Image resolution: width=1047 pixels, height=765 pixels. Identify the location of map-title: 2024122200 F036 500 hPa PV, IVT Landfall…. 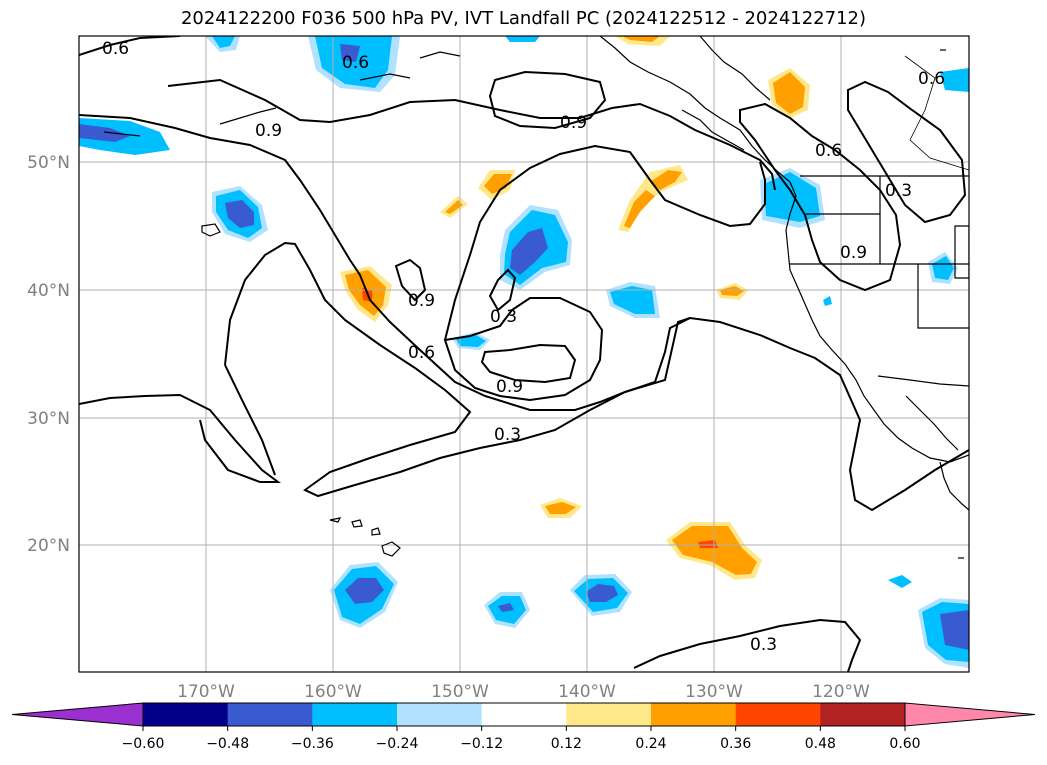
(523, 18).